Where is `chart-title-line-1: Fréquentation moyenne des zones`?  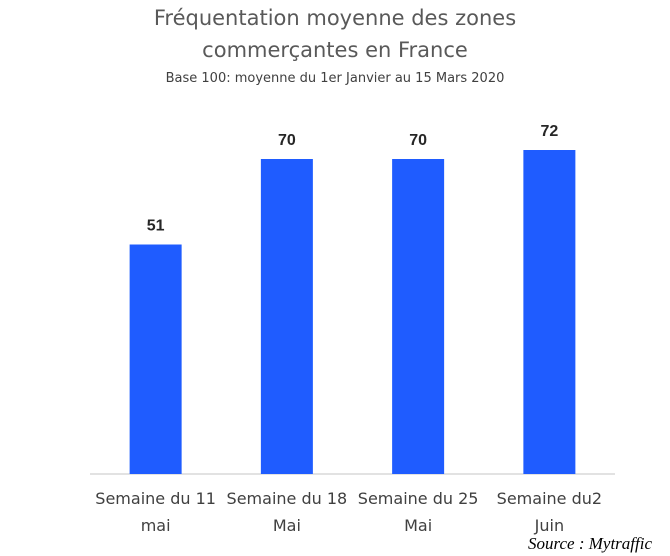
chart-title-line-1: Fréquentation moyenne des zones is located at coordinates (335, 18).